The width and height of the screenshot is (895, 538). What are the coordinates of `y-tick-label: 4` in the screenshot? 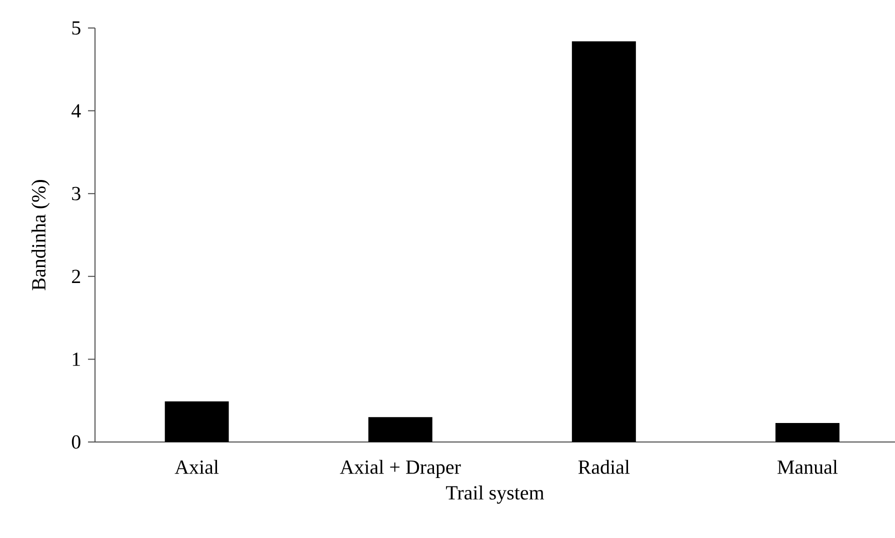 It's located at (76, 111).